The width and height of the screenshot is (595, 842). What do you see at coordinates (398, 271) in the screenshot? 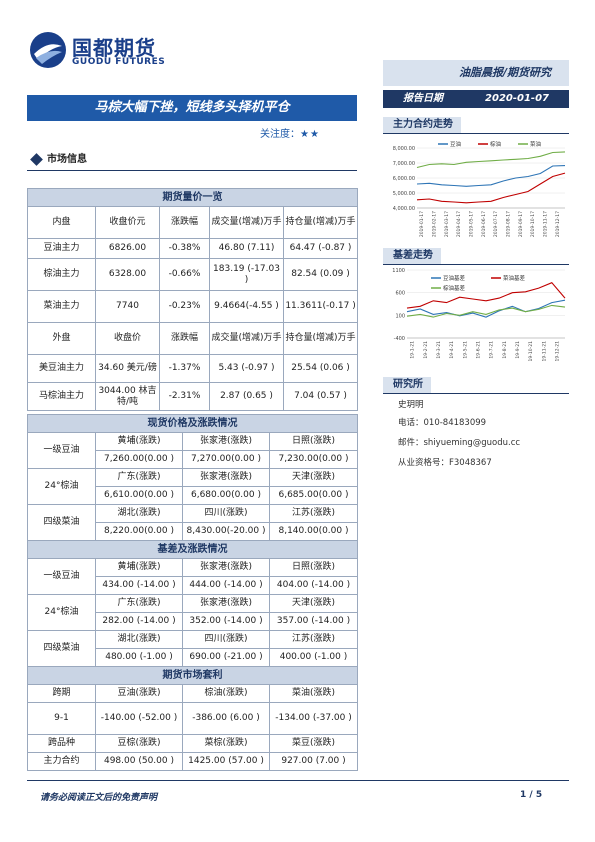
I see `y-tick-label: 1100` at bounding box center [398, 271].